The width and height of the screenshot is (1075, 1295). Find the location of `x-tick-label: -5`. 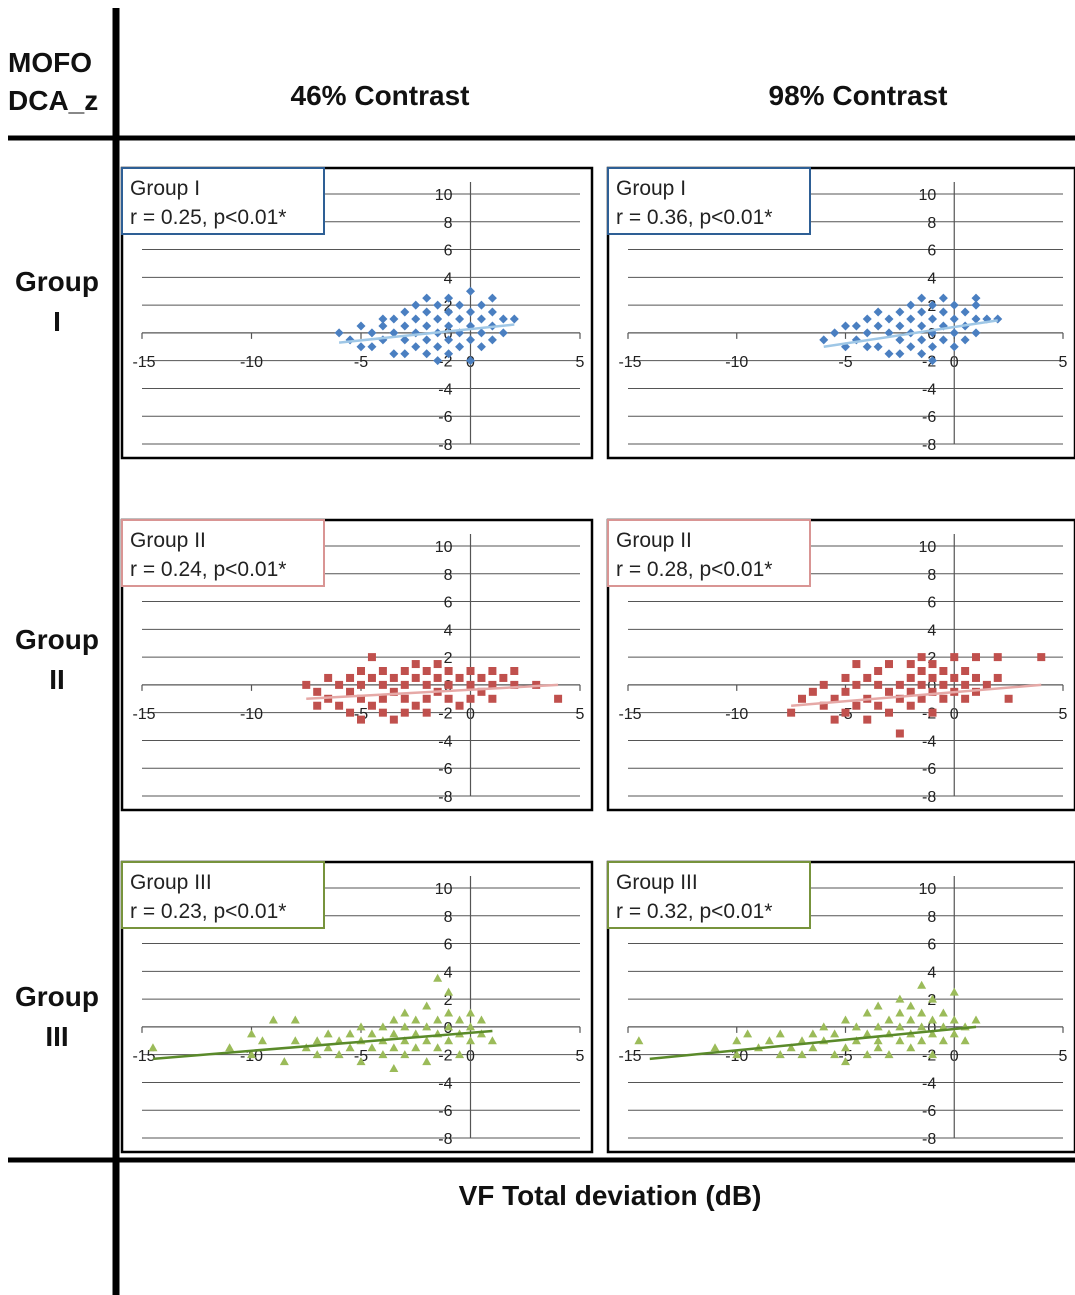

x-tick-label: -5 is located at coordinates (361, 362).